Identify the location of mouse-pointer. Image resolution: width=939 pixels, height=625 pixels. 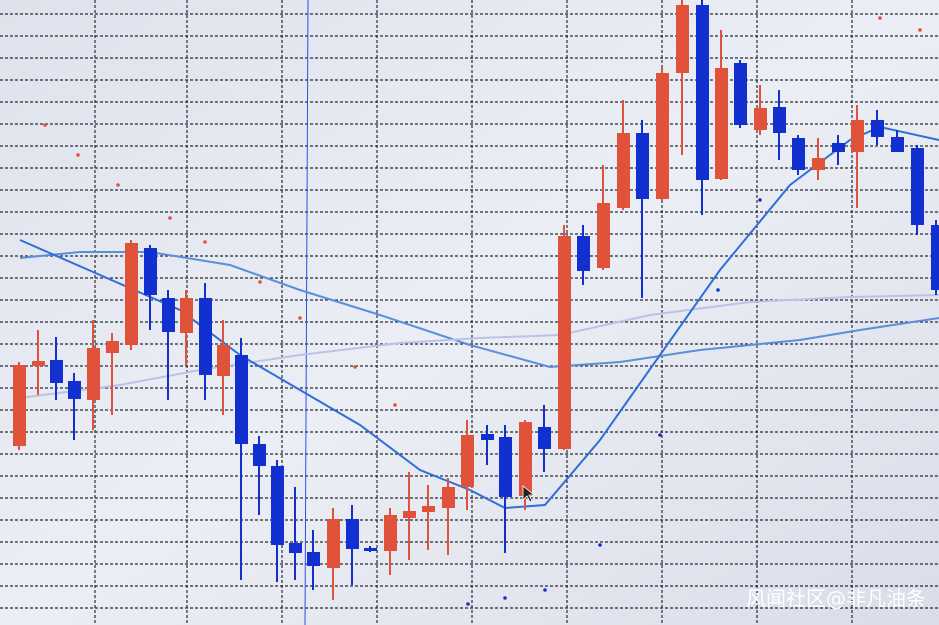
(529, 494).